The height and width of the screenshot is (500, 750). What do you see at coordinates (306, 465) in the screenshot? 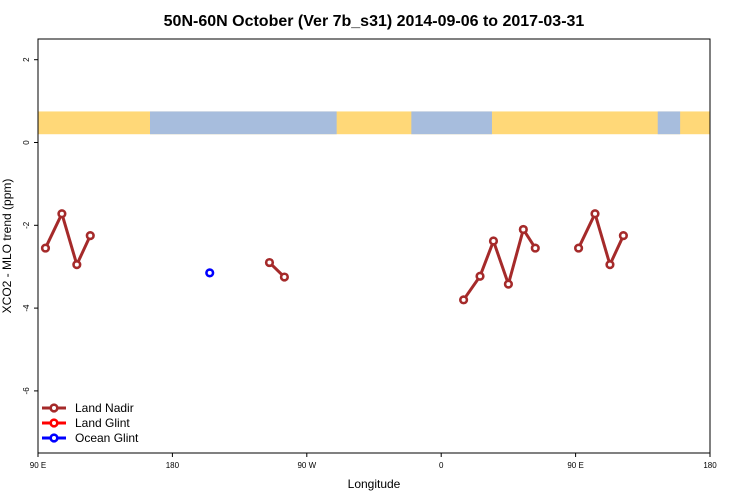
I see `x-tick-label: 90 W` at bounding box center [306, 465].